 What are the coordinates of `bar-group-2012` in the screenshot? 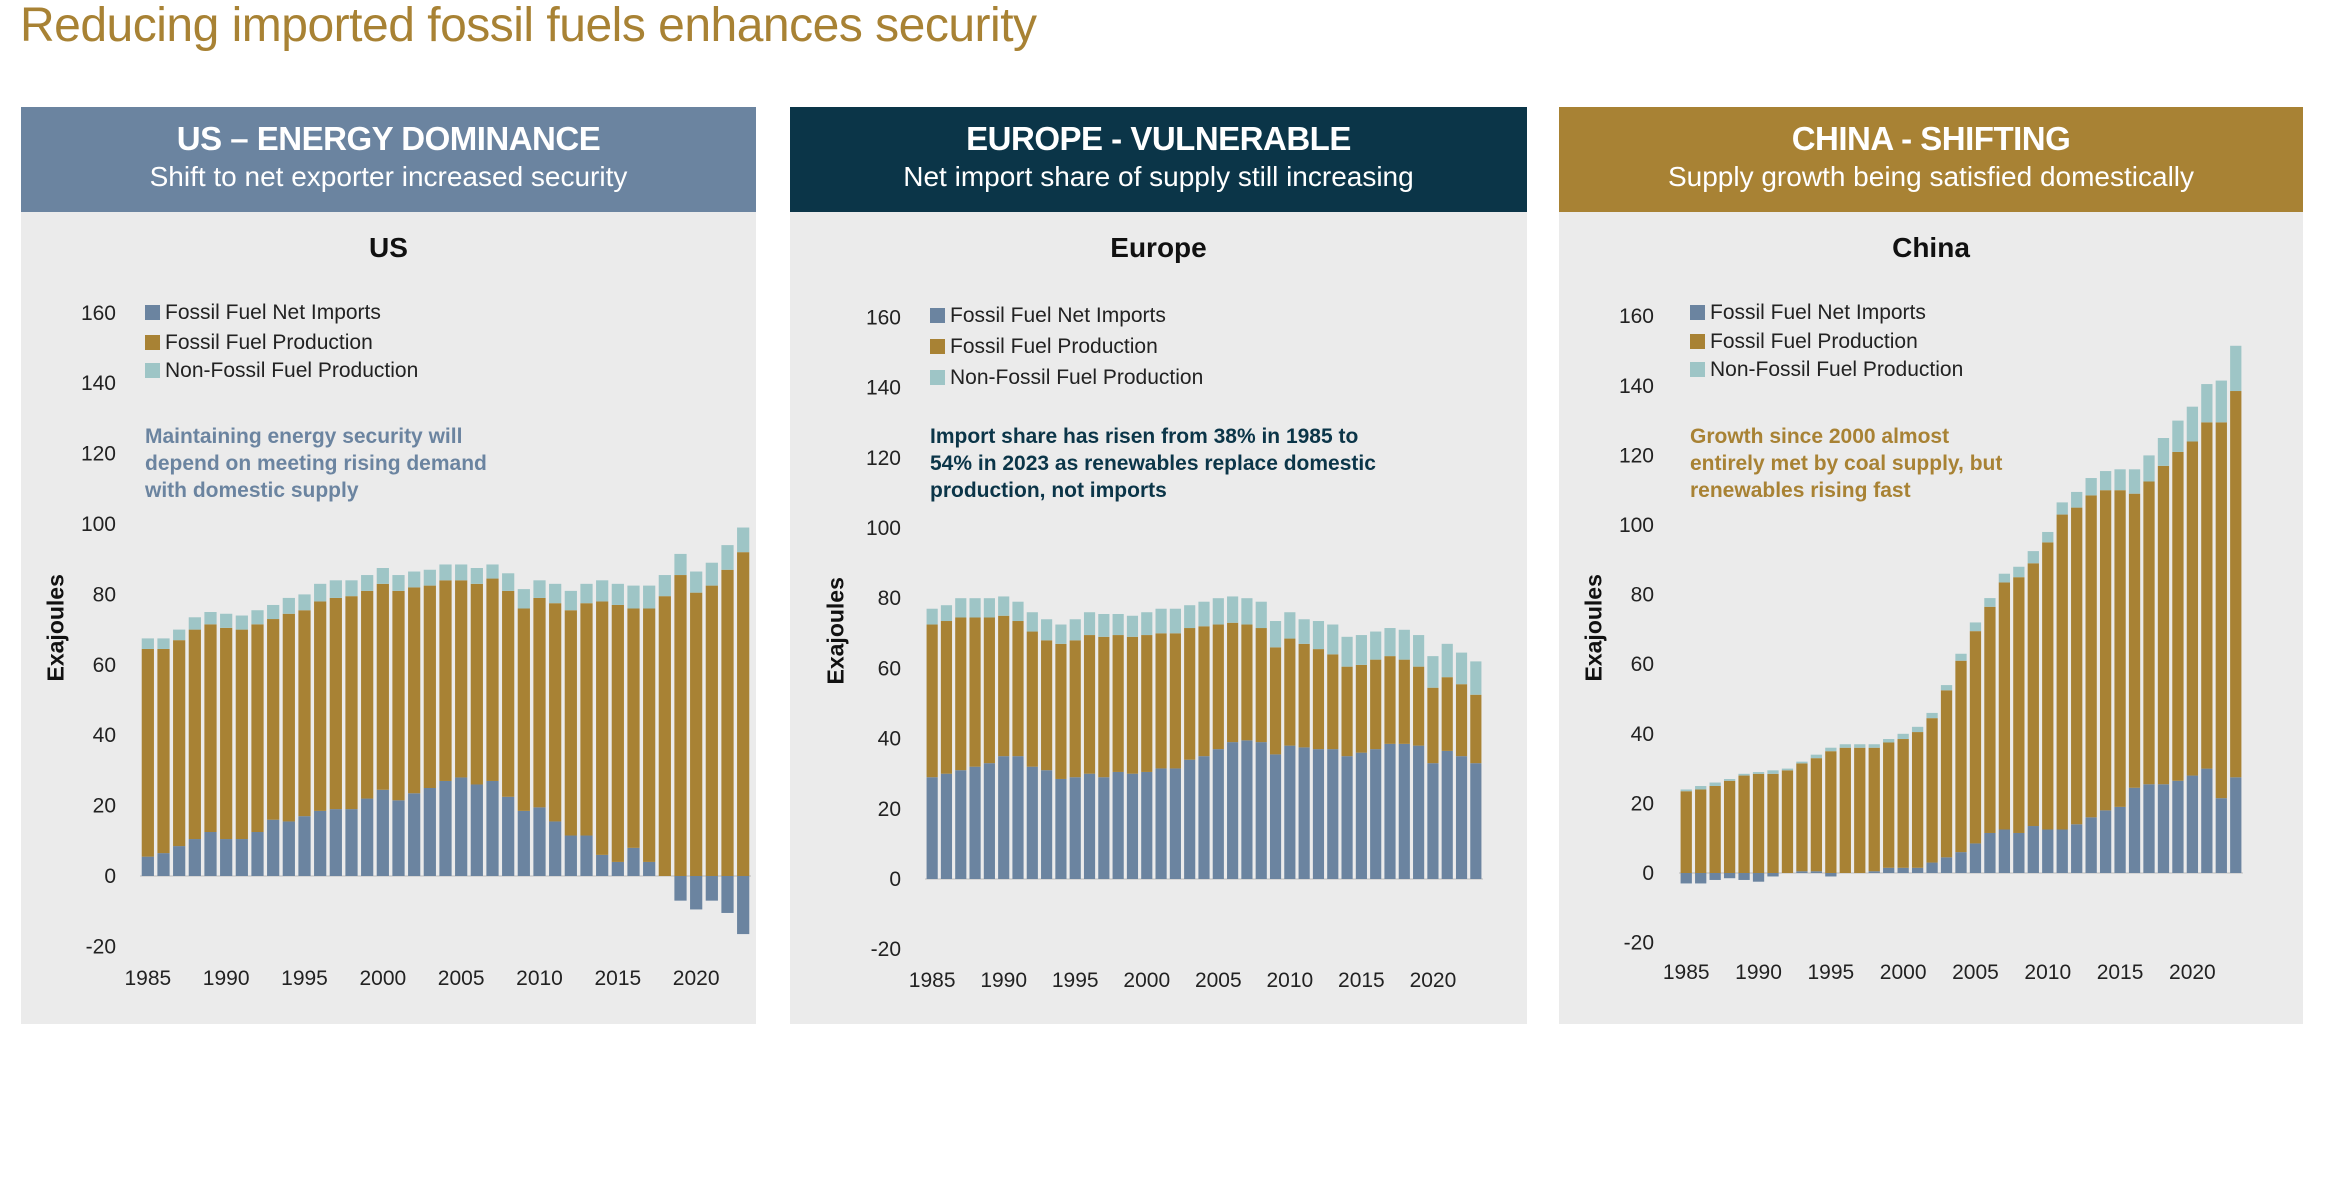 It's located at (1318, 750).